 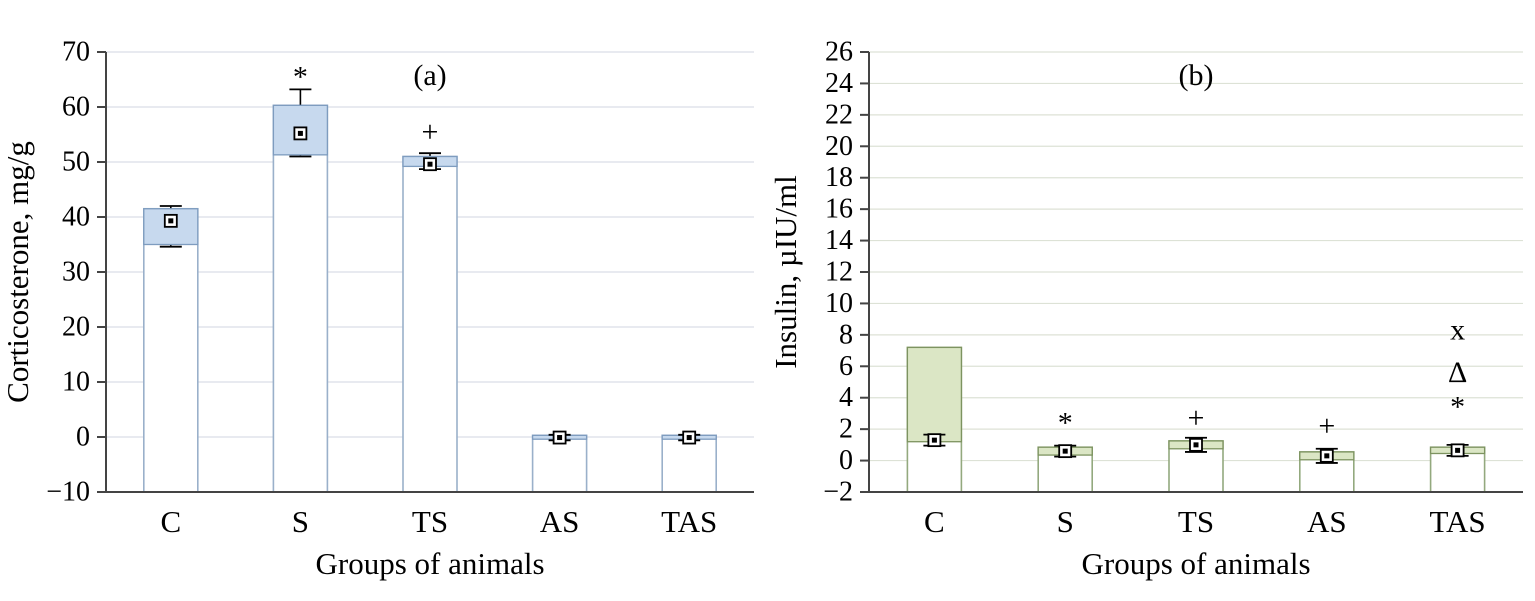 What do you see at coordinates (838, 492) in the screenshot?
I see `y-tick-label: −2` at bounding box center [838, 492].